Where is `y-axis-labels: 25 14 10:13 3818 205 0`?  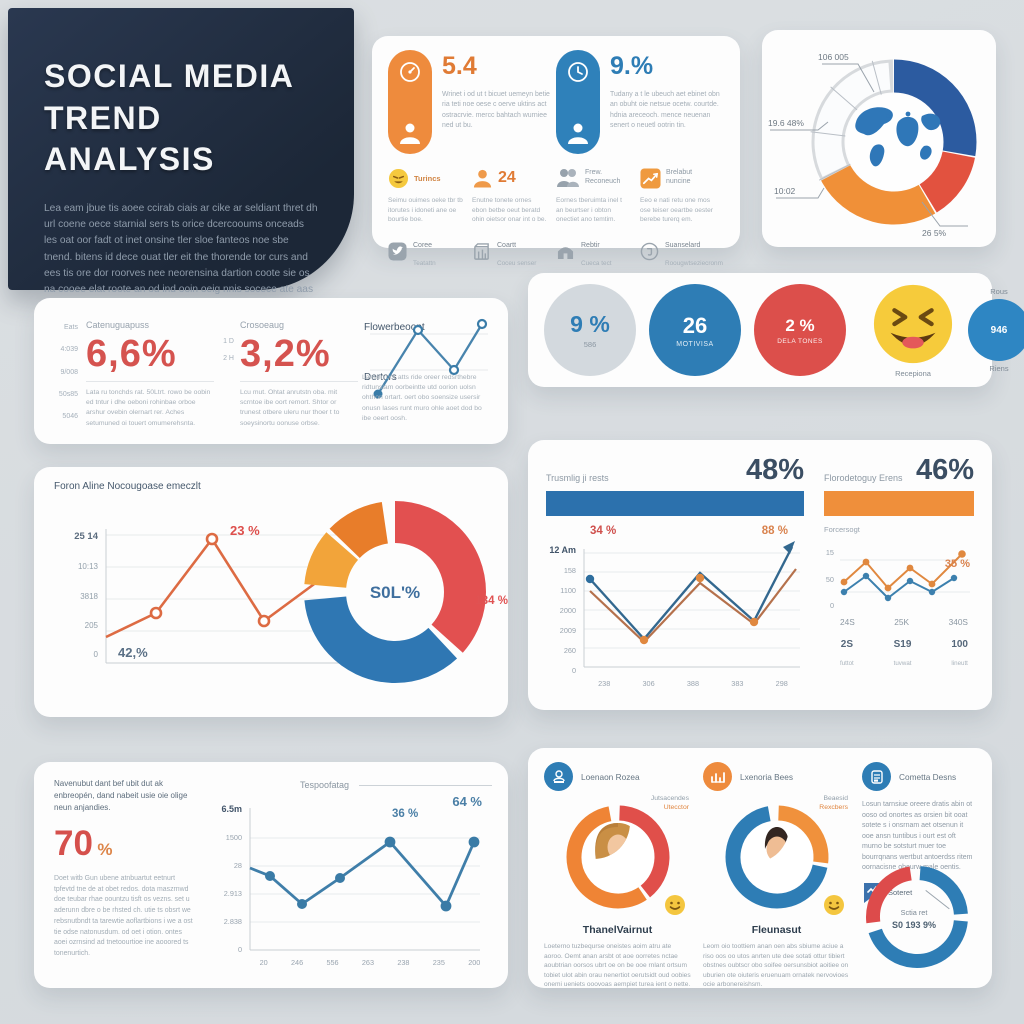
y-axis-labels: 25 14 10:13 3818 205 0 is located at coordinates (86, 595).